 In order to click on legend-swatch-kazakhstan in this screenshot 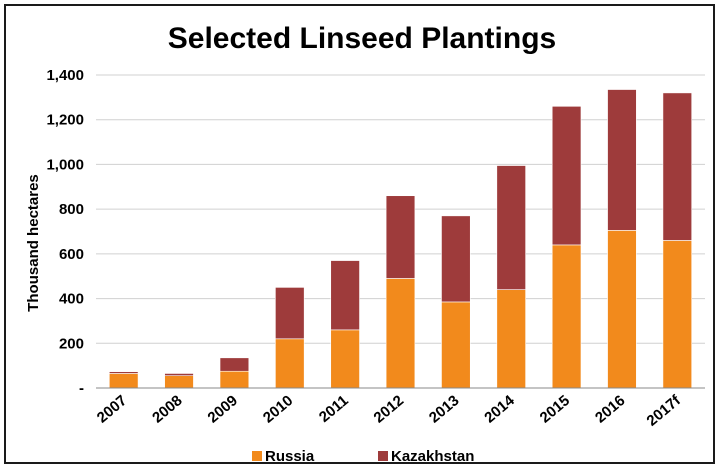, I will do `click(383, 456)`.